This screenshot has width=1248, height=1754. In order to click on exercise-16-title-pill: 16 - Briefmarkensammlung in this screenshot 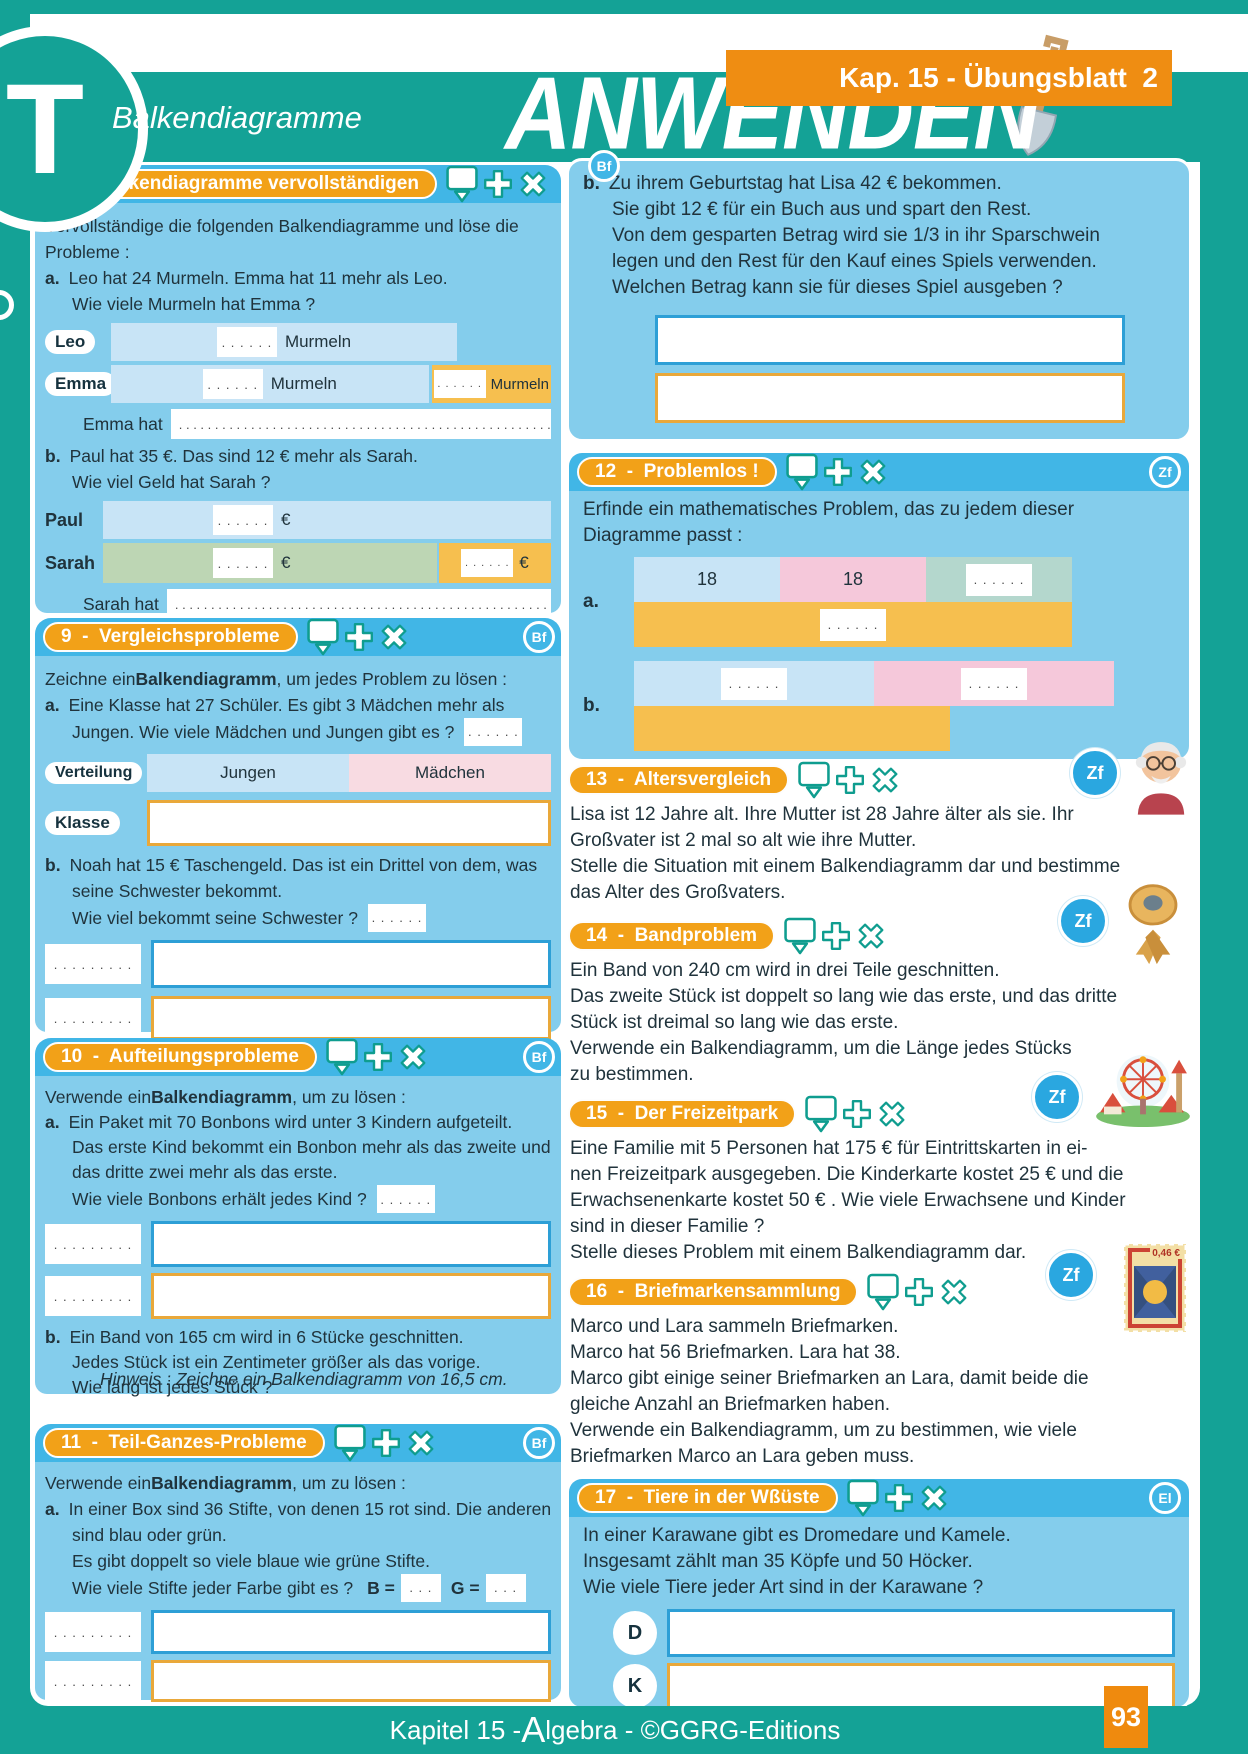, I will do `click(713, 1292)`.